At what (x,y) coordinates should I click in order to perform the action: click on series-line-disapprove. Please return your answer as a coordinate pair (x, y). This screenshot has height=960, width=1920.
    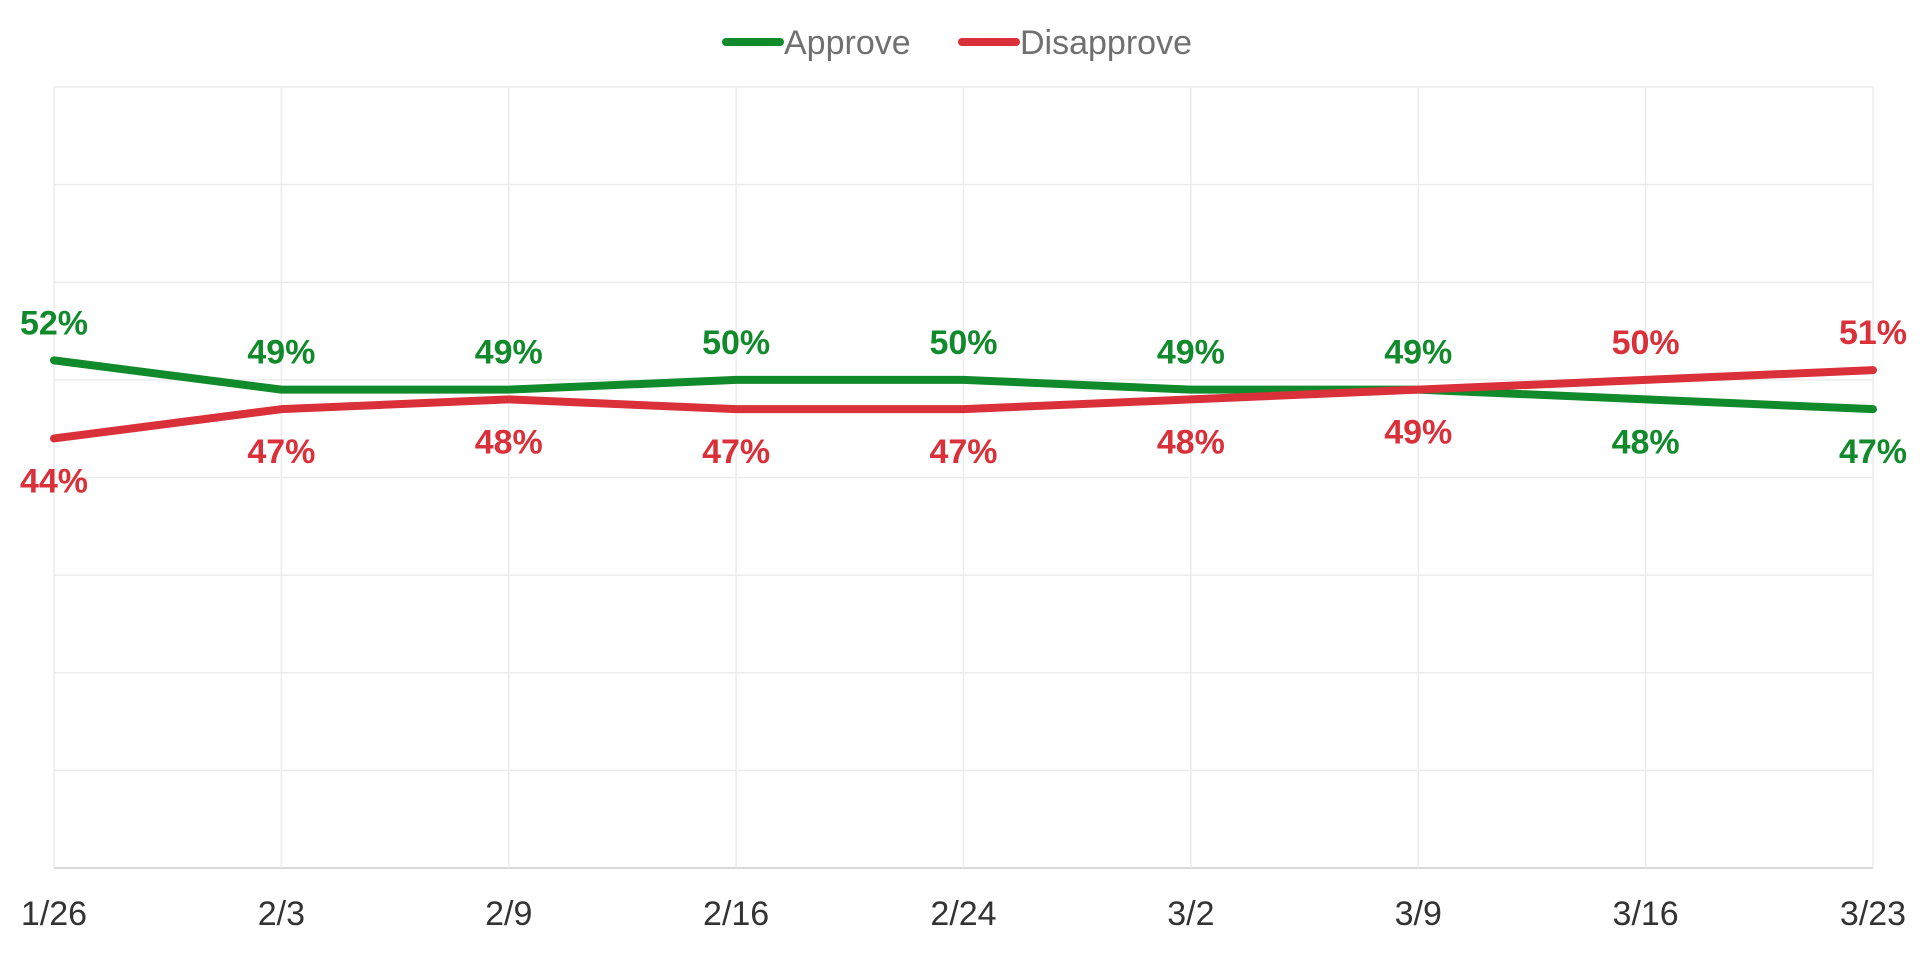
    Looking at the image, I should click on (963, 404).